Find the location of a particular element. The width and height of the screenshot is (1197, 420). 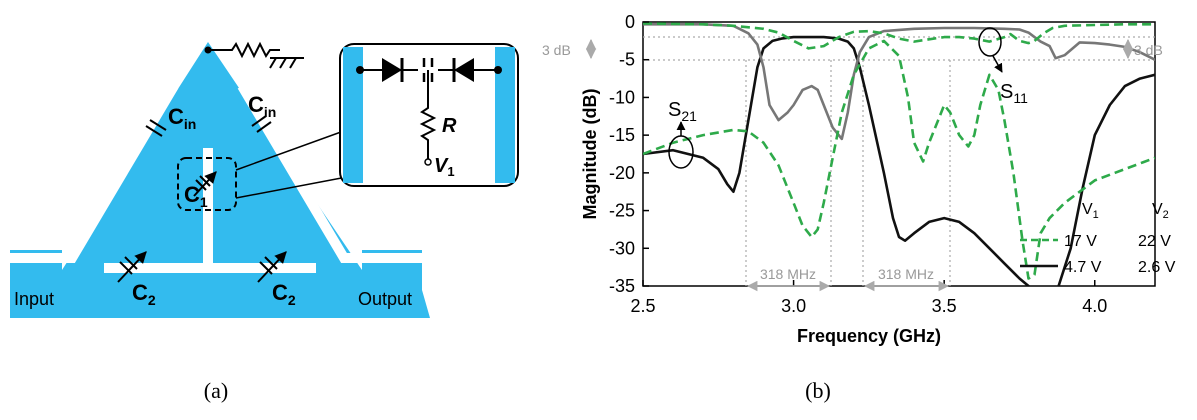

y-tick-label: -25 is located at coordinates (622, 211).